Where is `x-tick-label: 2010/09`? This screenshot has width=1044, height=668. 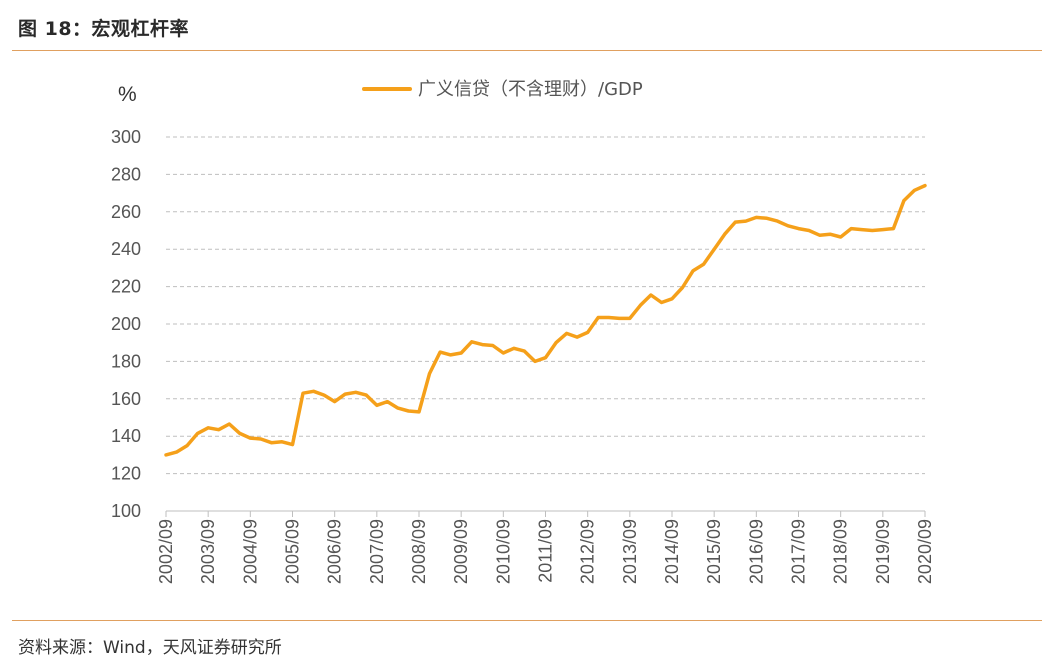
x-tick-label: 2010/09 is located at coordinates (503, 551).